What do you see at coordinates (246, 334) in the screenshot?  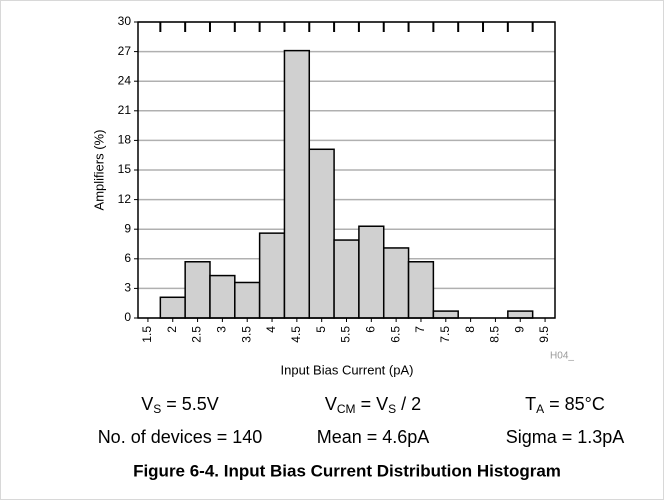 I see `x-tick-label: 3.5` at bounding box center [246, 334].